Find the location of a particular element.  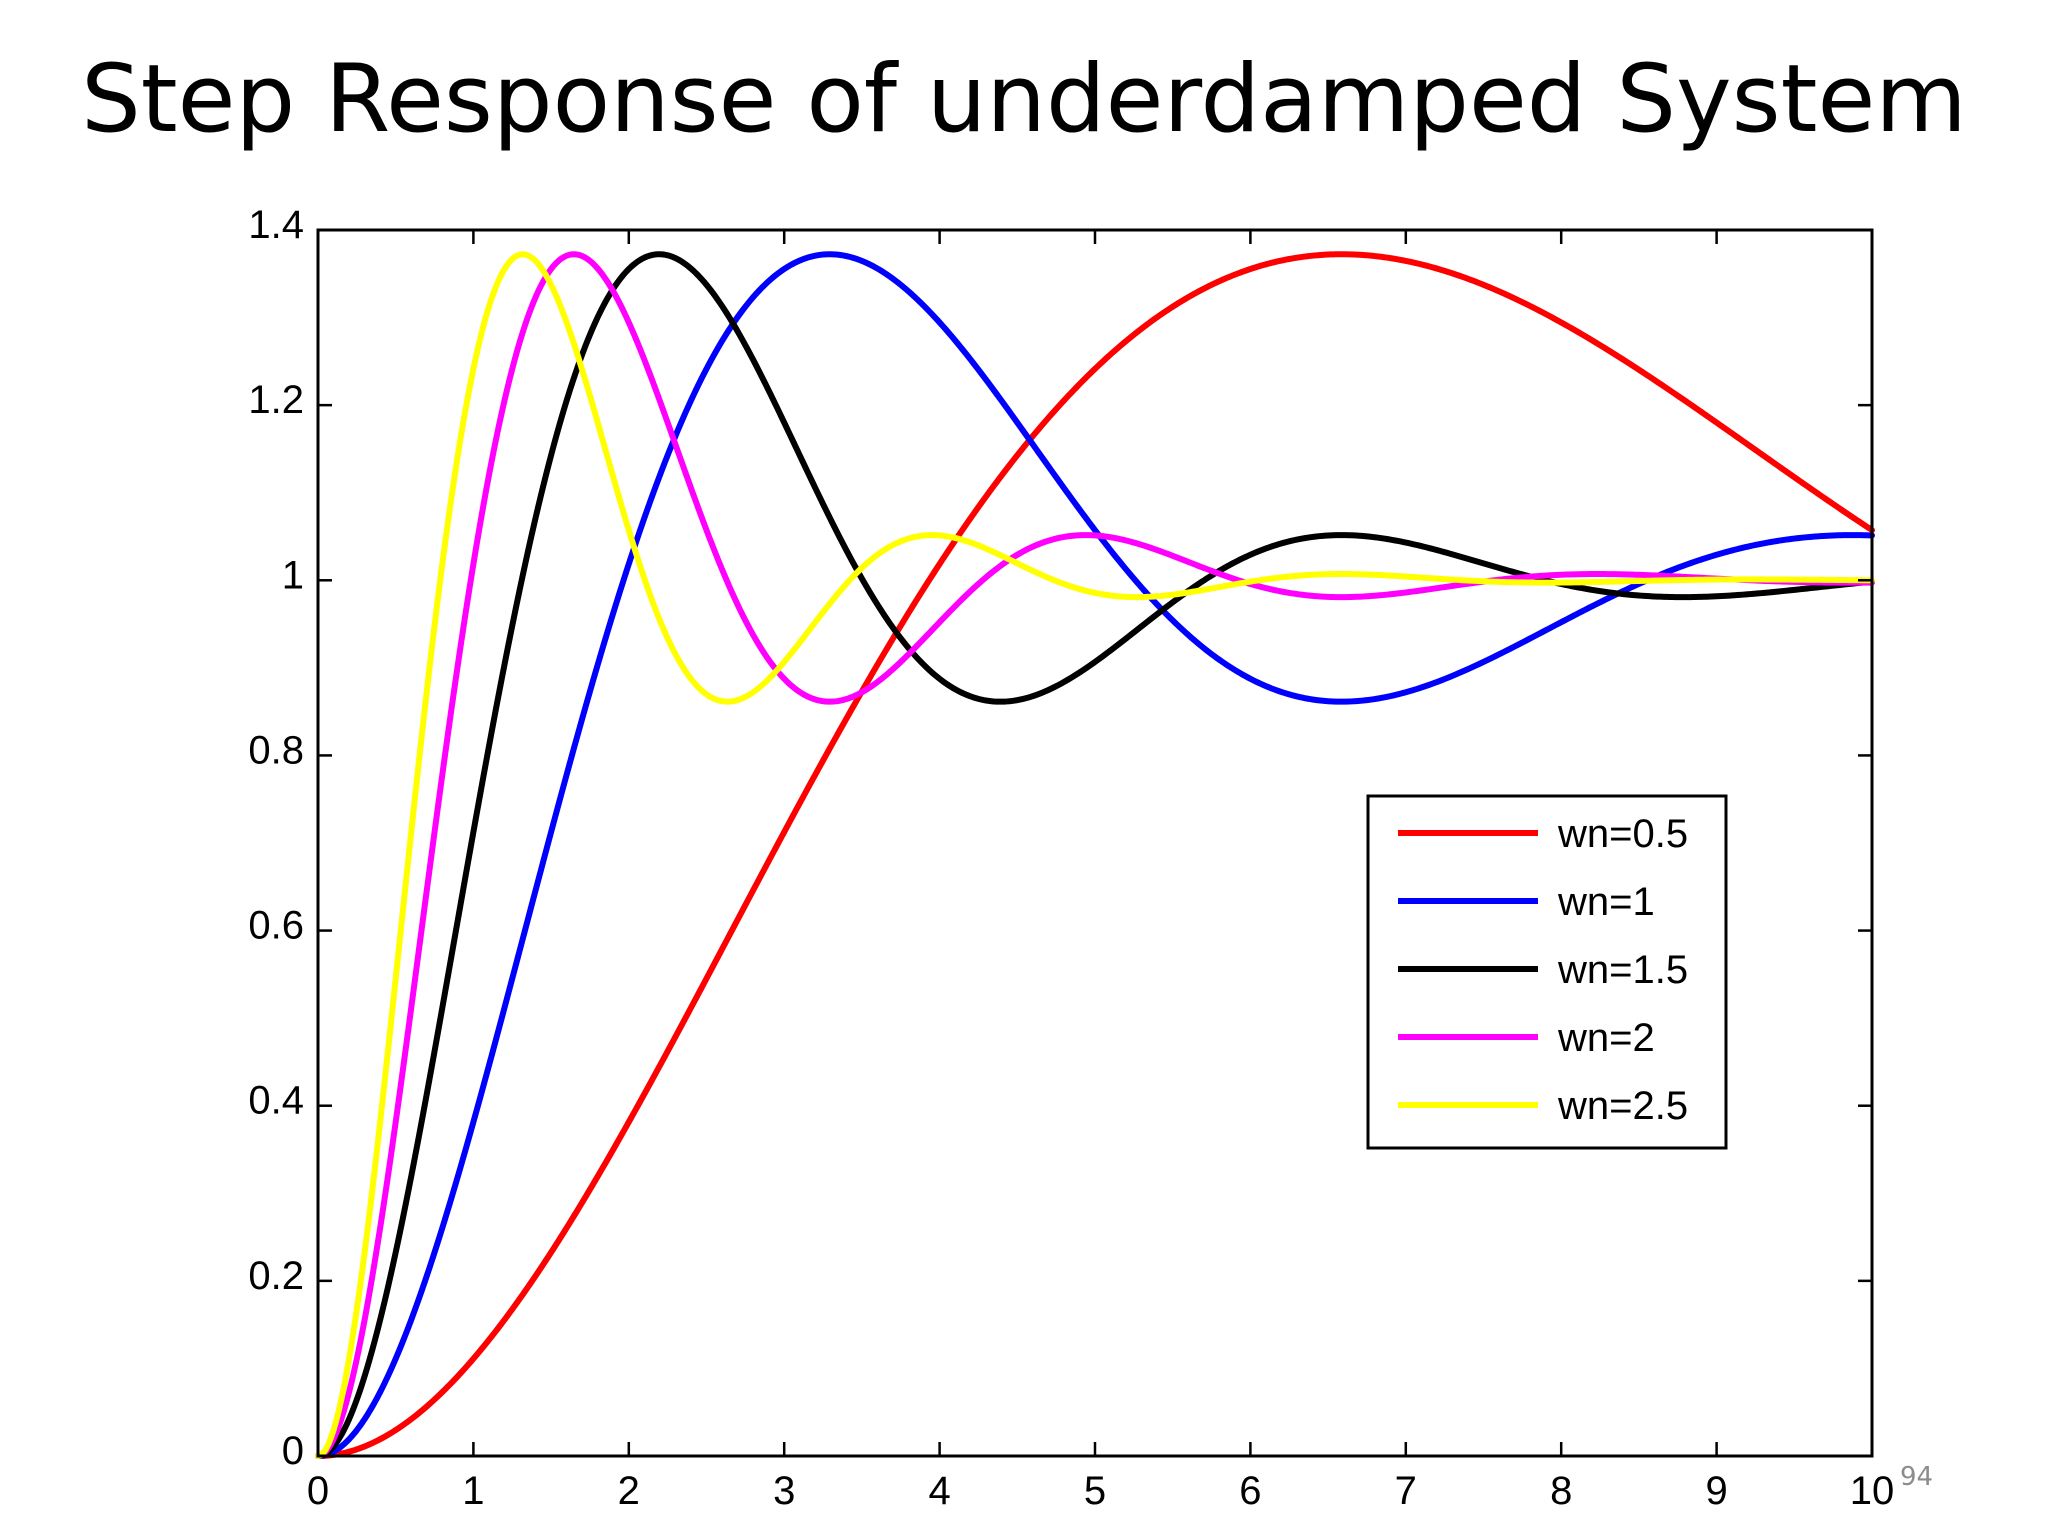

slide-title: Step Response of underdamped System is located at coordinates (1024, 99).